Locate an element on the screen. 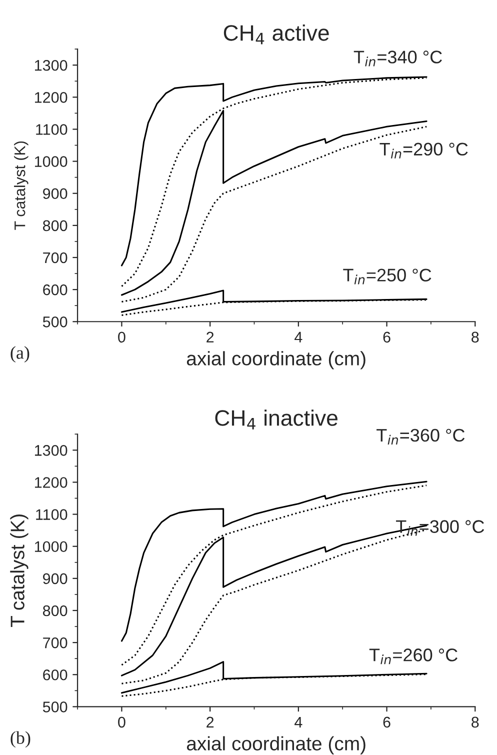 Image resolution: width=497 pixels, height=755 pixels. annotation: T$_{in}$=360 °C is located at coordinates (420, 436).